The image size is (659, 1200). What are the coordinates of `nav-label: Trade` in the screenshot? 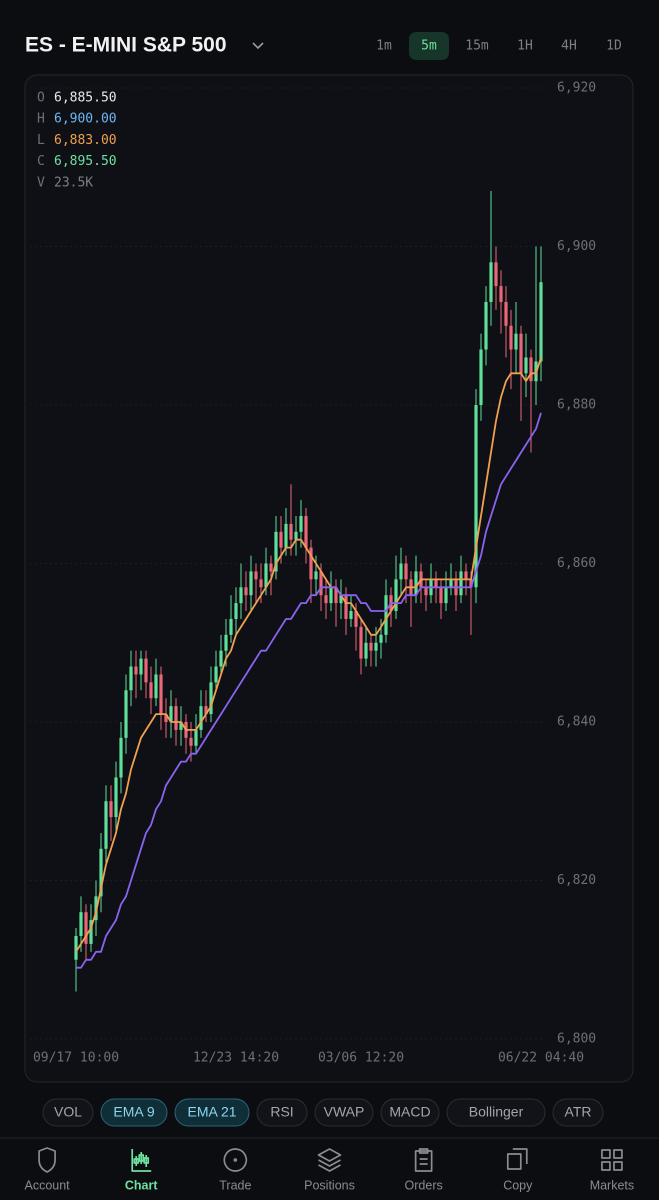 It's located at (235, 1185).